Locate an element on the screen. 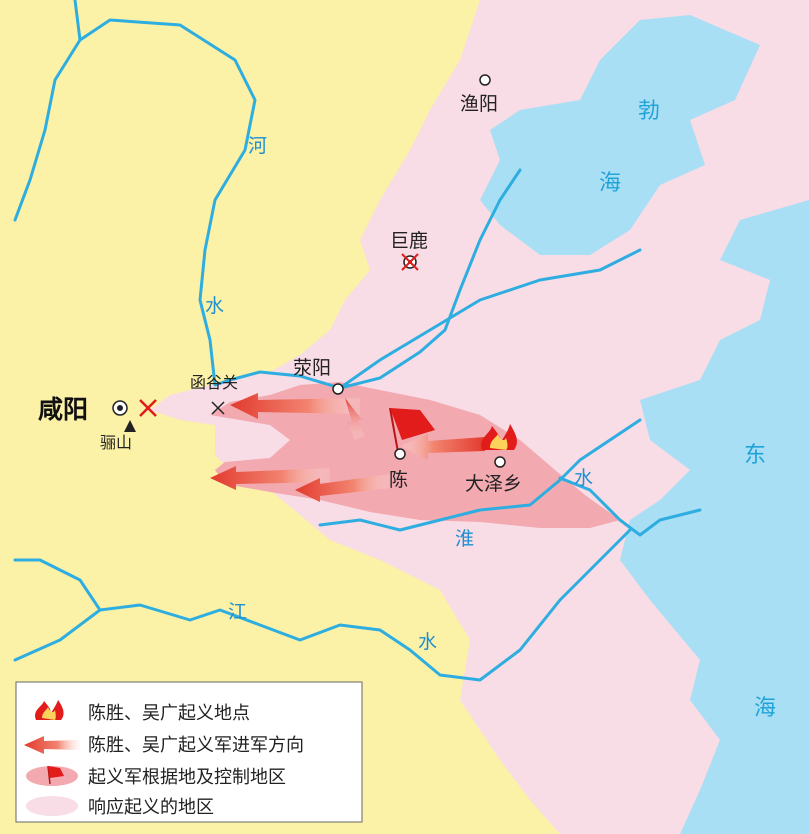  advance-arrows is located at coordinates (347, 447).